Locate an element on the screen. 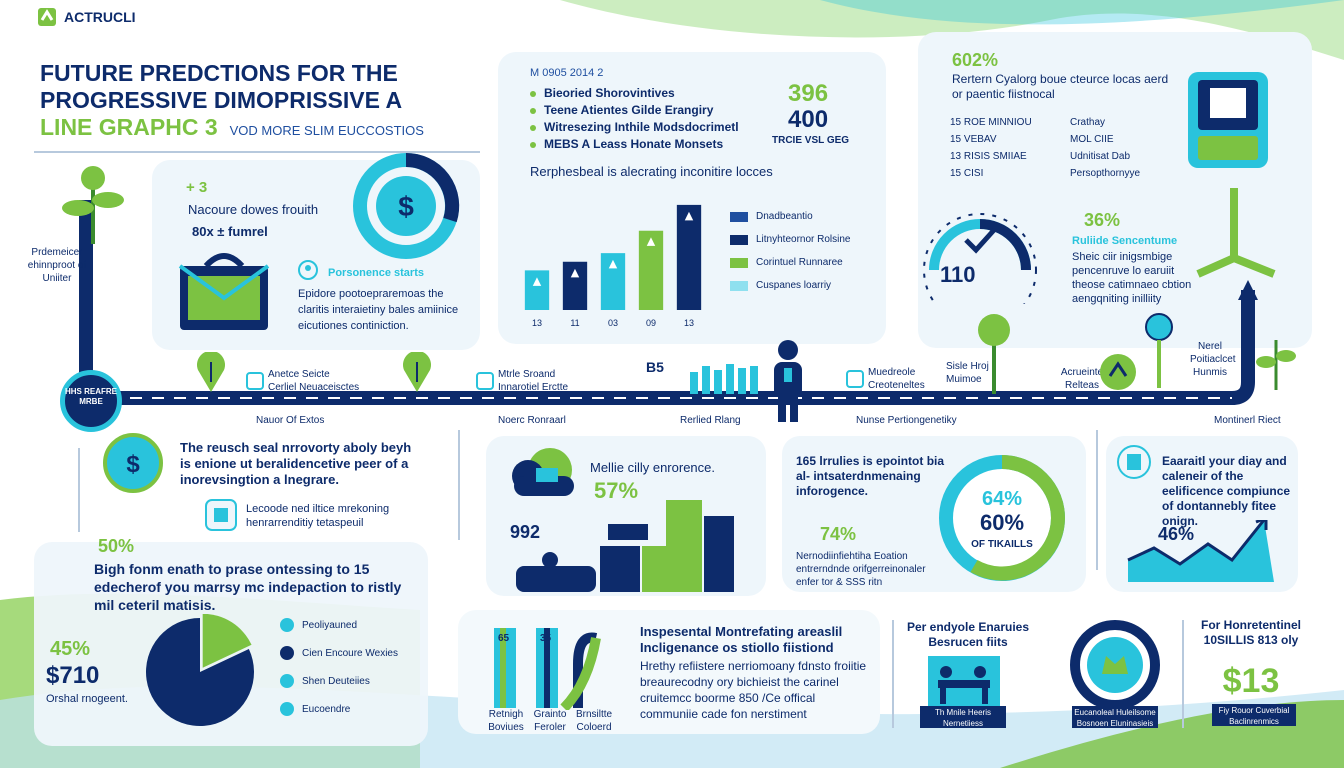 This screenshot has height=768, width=1344. bar-label: Retnigh Boviues is located at coordinates (506, 721).